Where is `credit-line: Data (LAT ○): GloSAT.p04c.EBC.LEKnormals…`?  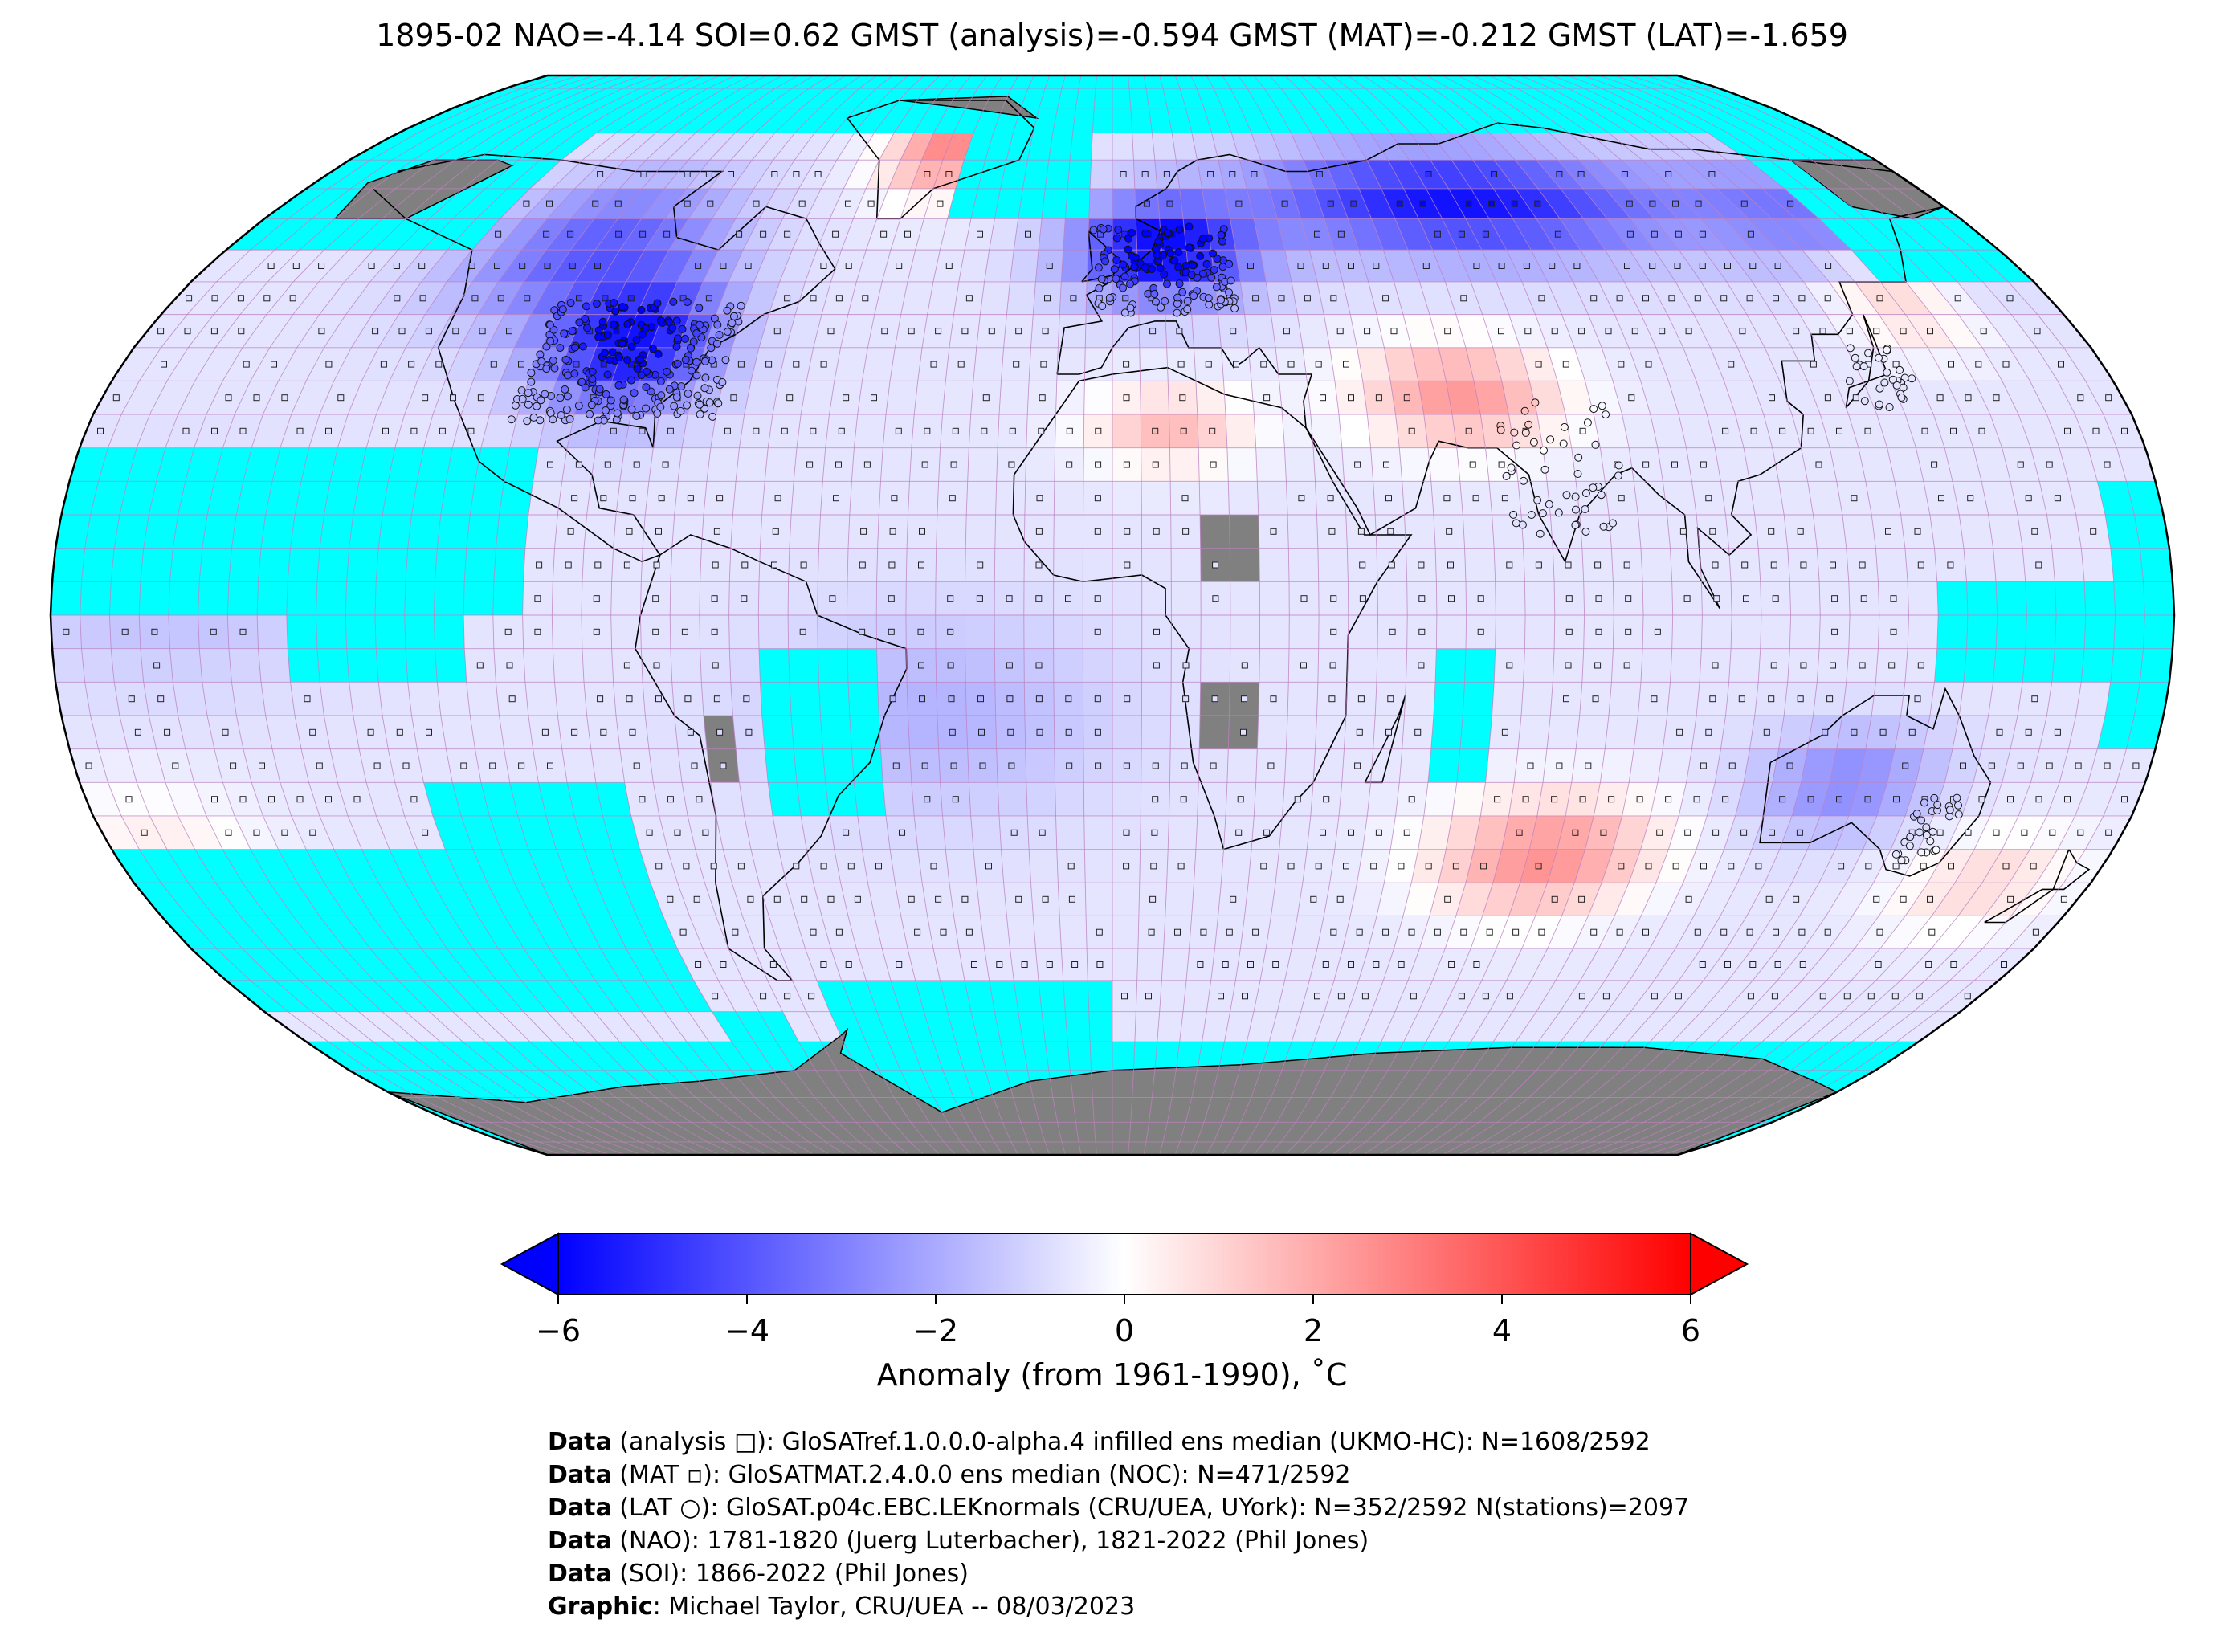
credit-line: Data (LAT ○): GloSAT.p04c.EBC.LEKnormals… is located at coordinates (1118, 1507).